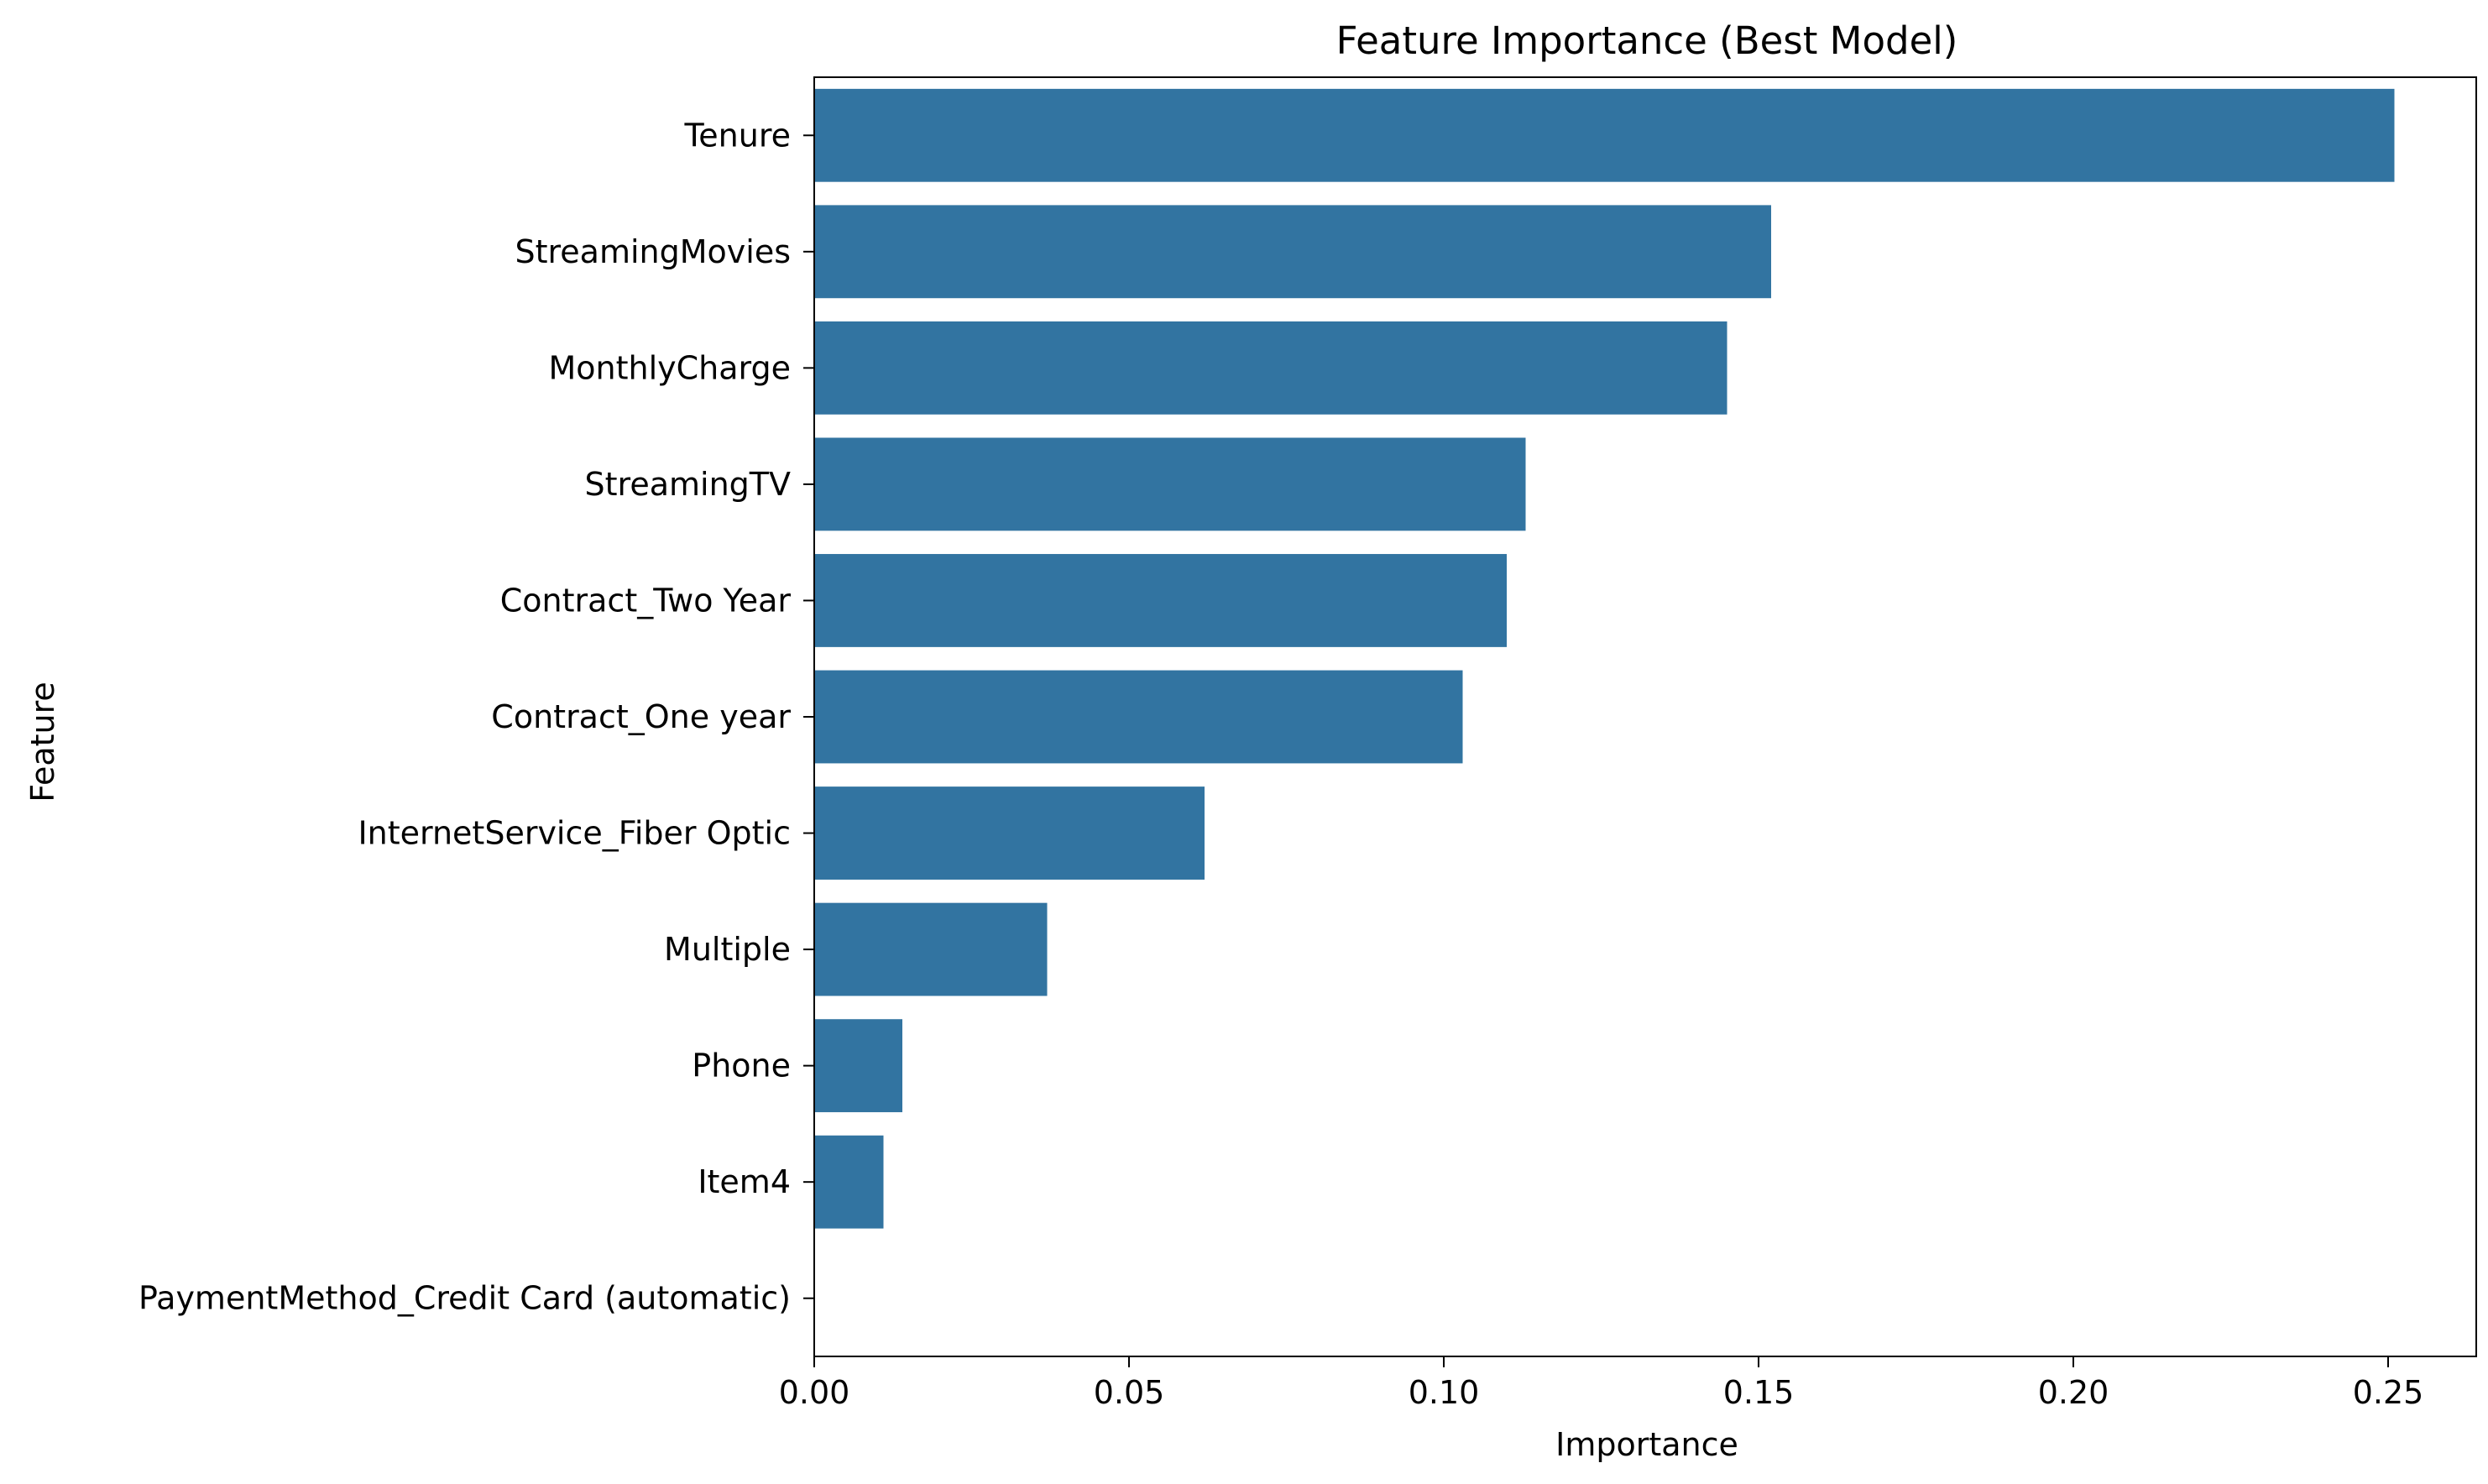  Describe the element at coordinates (688, 484) in the screenshot. I see `y-tick-label: StreamingTV` at that location.